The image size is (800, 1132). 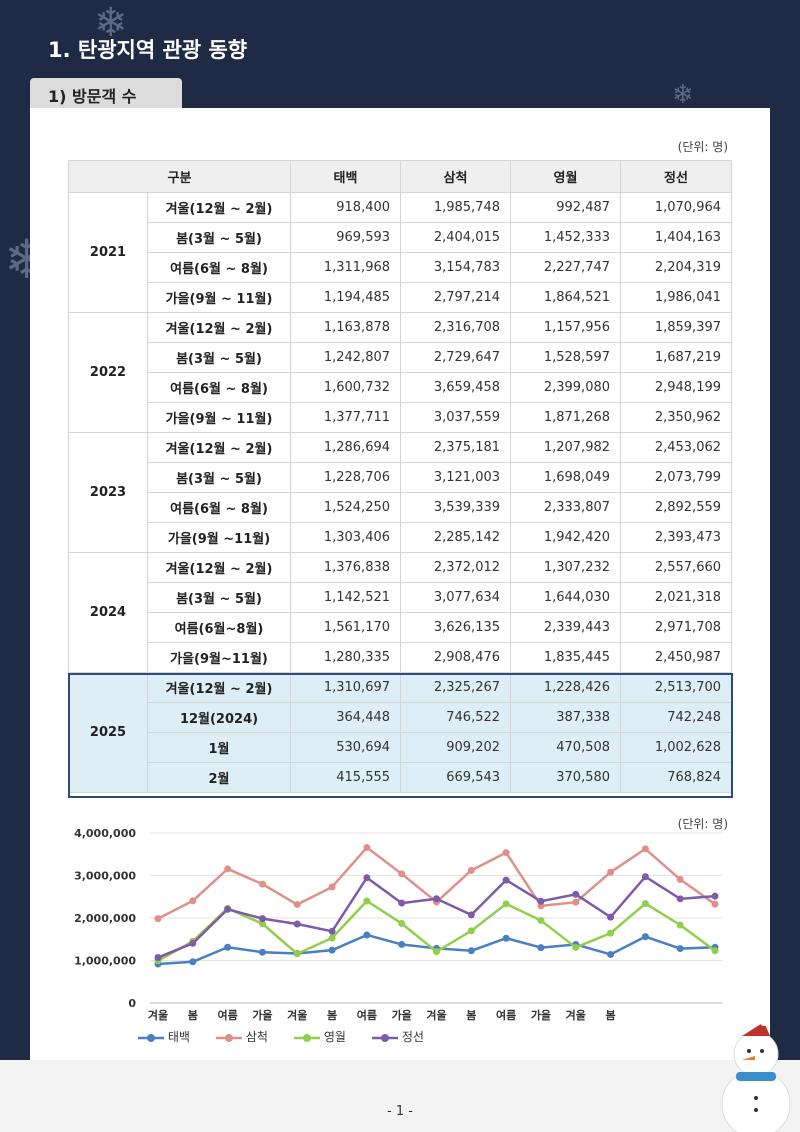 What do you see at coordinates (566, 357) in the screenshot?
I see `value-cell: 1,528,597` at bounding box center [566, 357].